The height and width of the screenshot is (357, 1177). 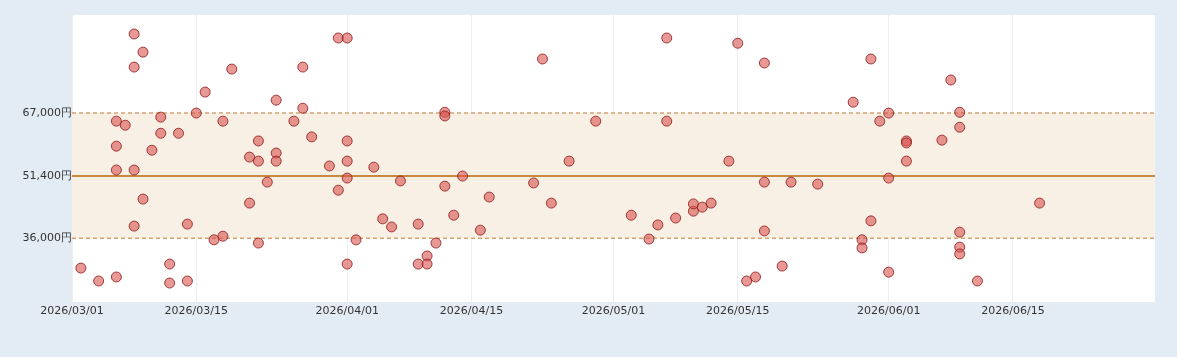 I want to click on y-tick-label: 67,000円, so click(x=47, y=112).